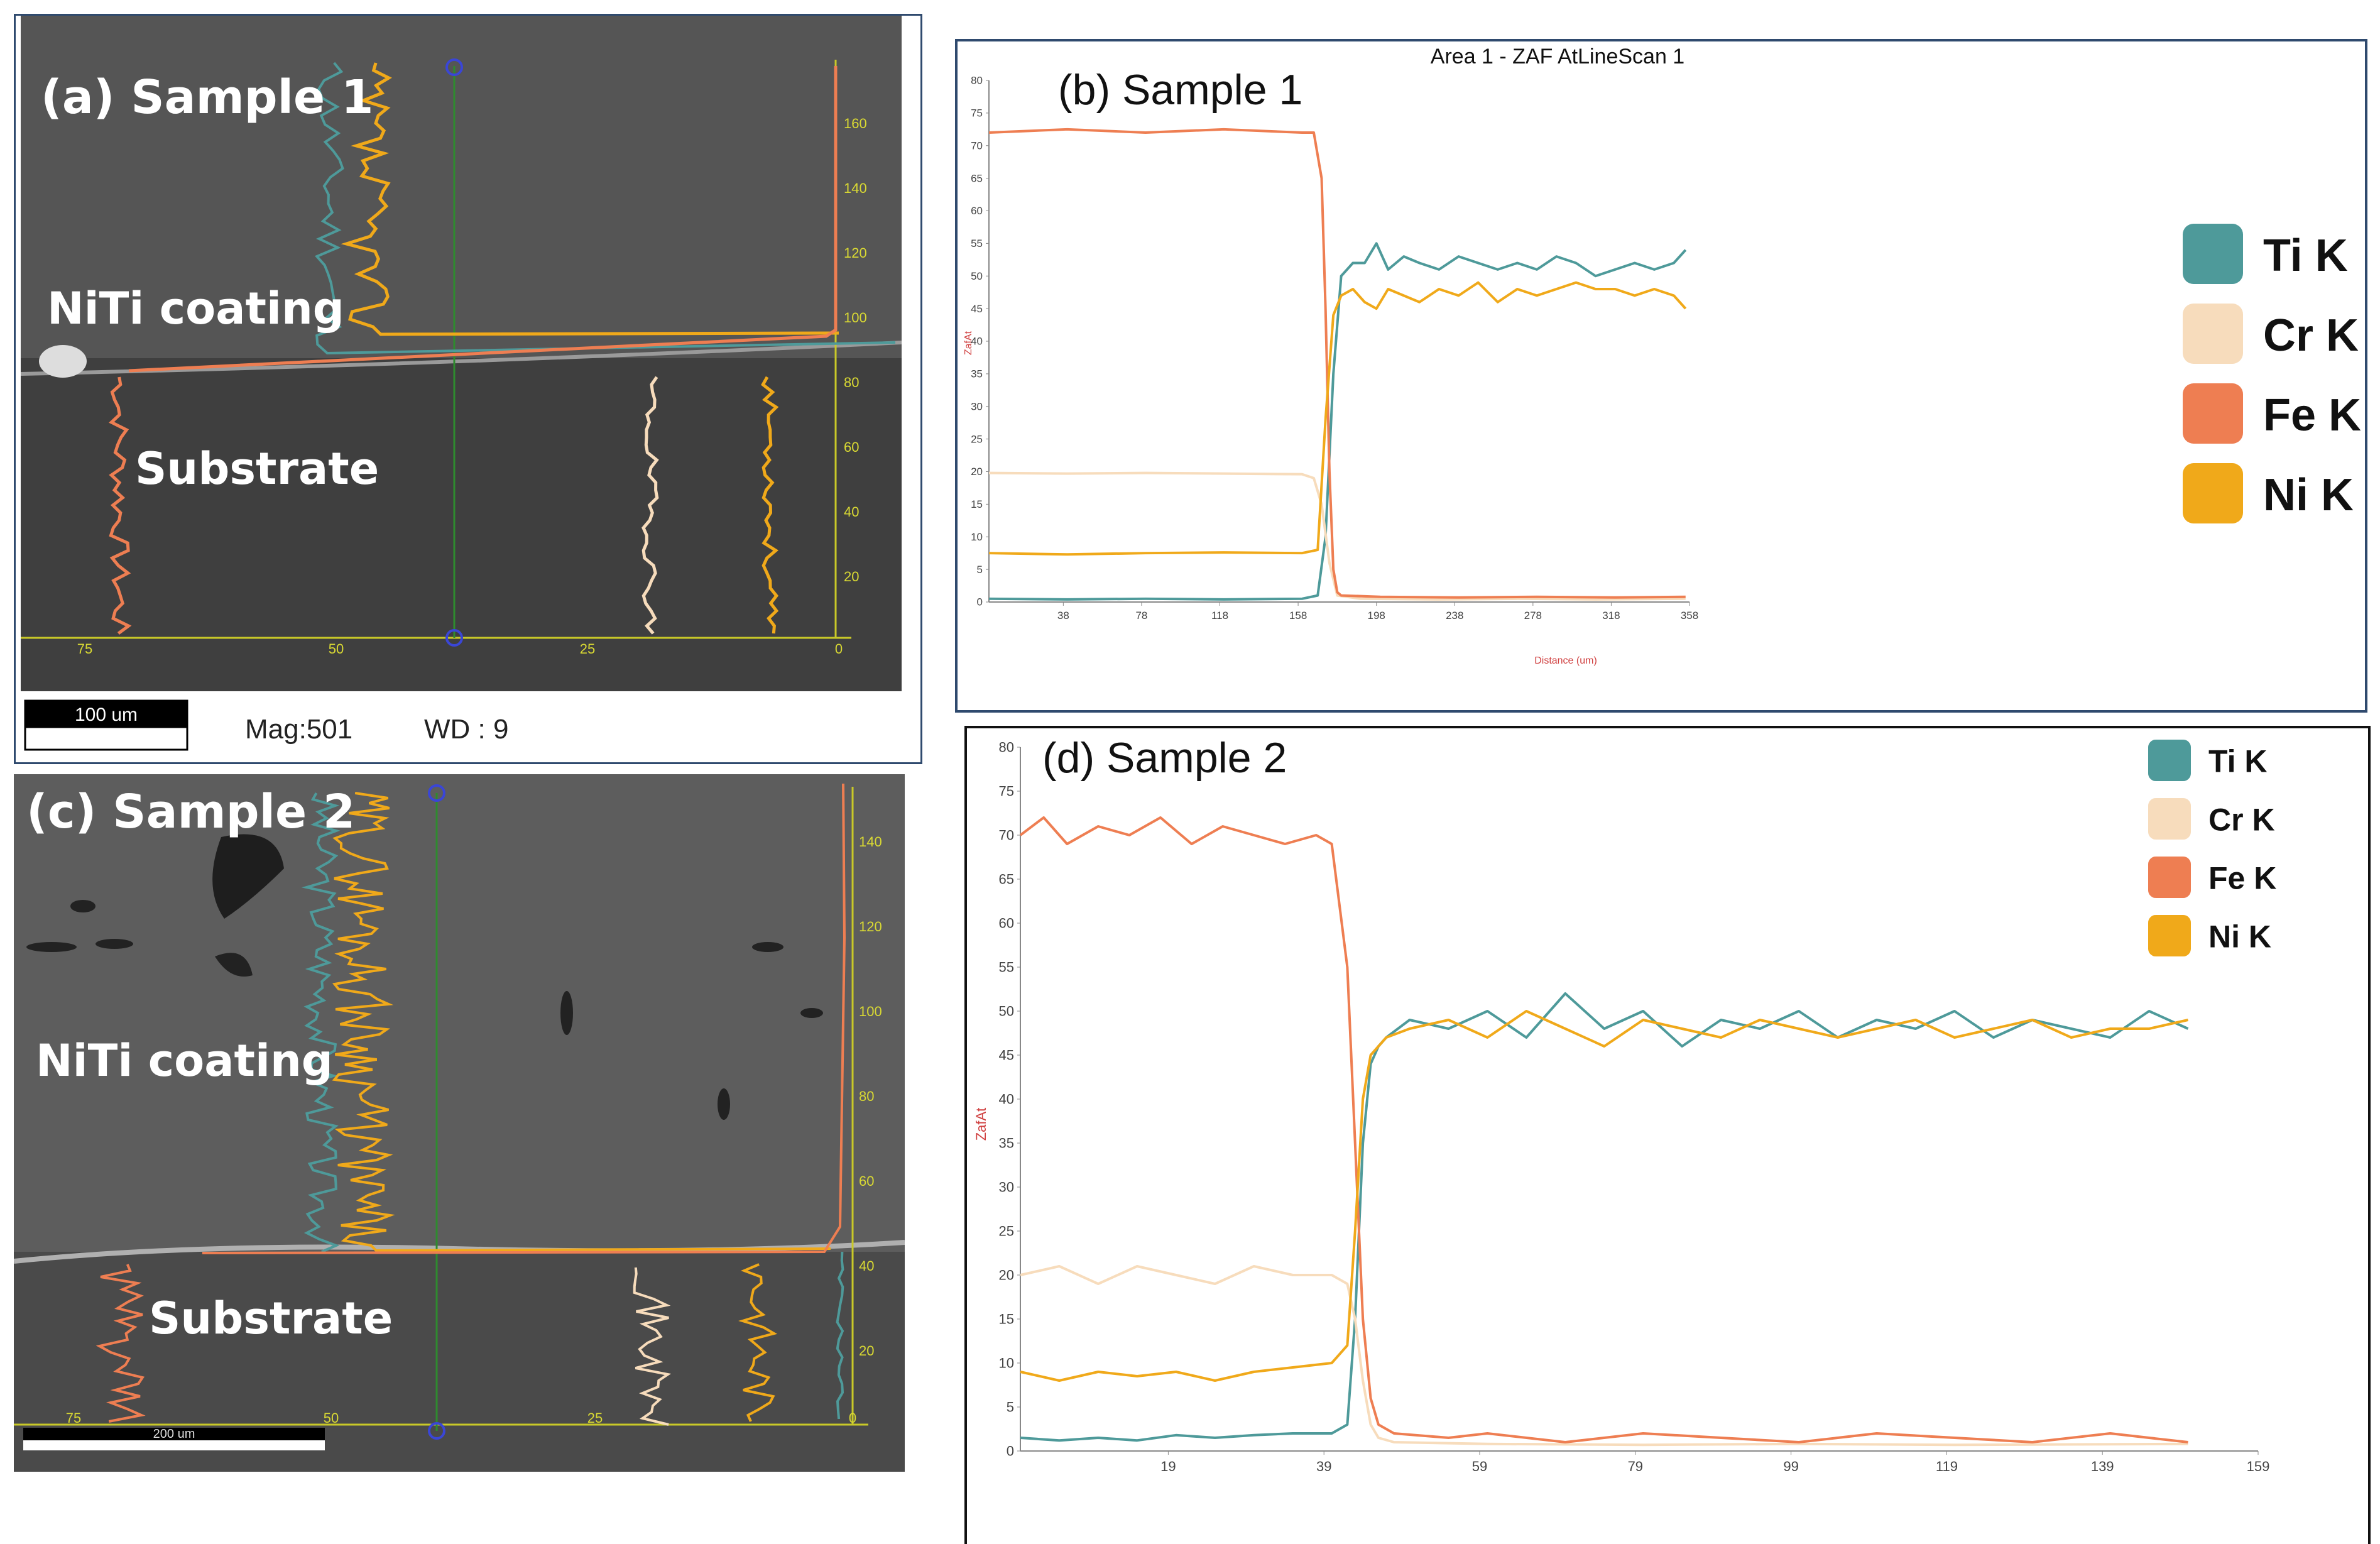  Describe the element at coordinates (851, 577) in the screenshot. I see `sem-tick-label: 20` at that location.